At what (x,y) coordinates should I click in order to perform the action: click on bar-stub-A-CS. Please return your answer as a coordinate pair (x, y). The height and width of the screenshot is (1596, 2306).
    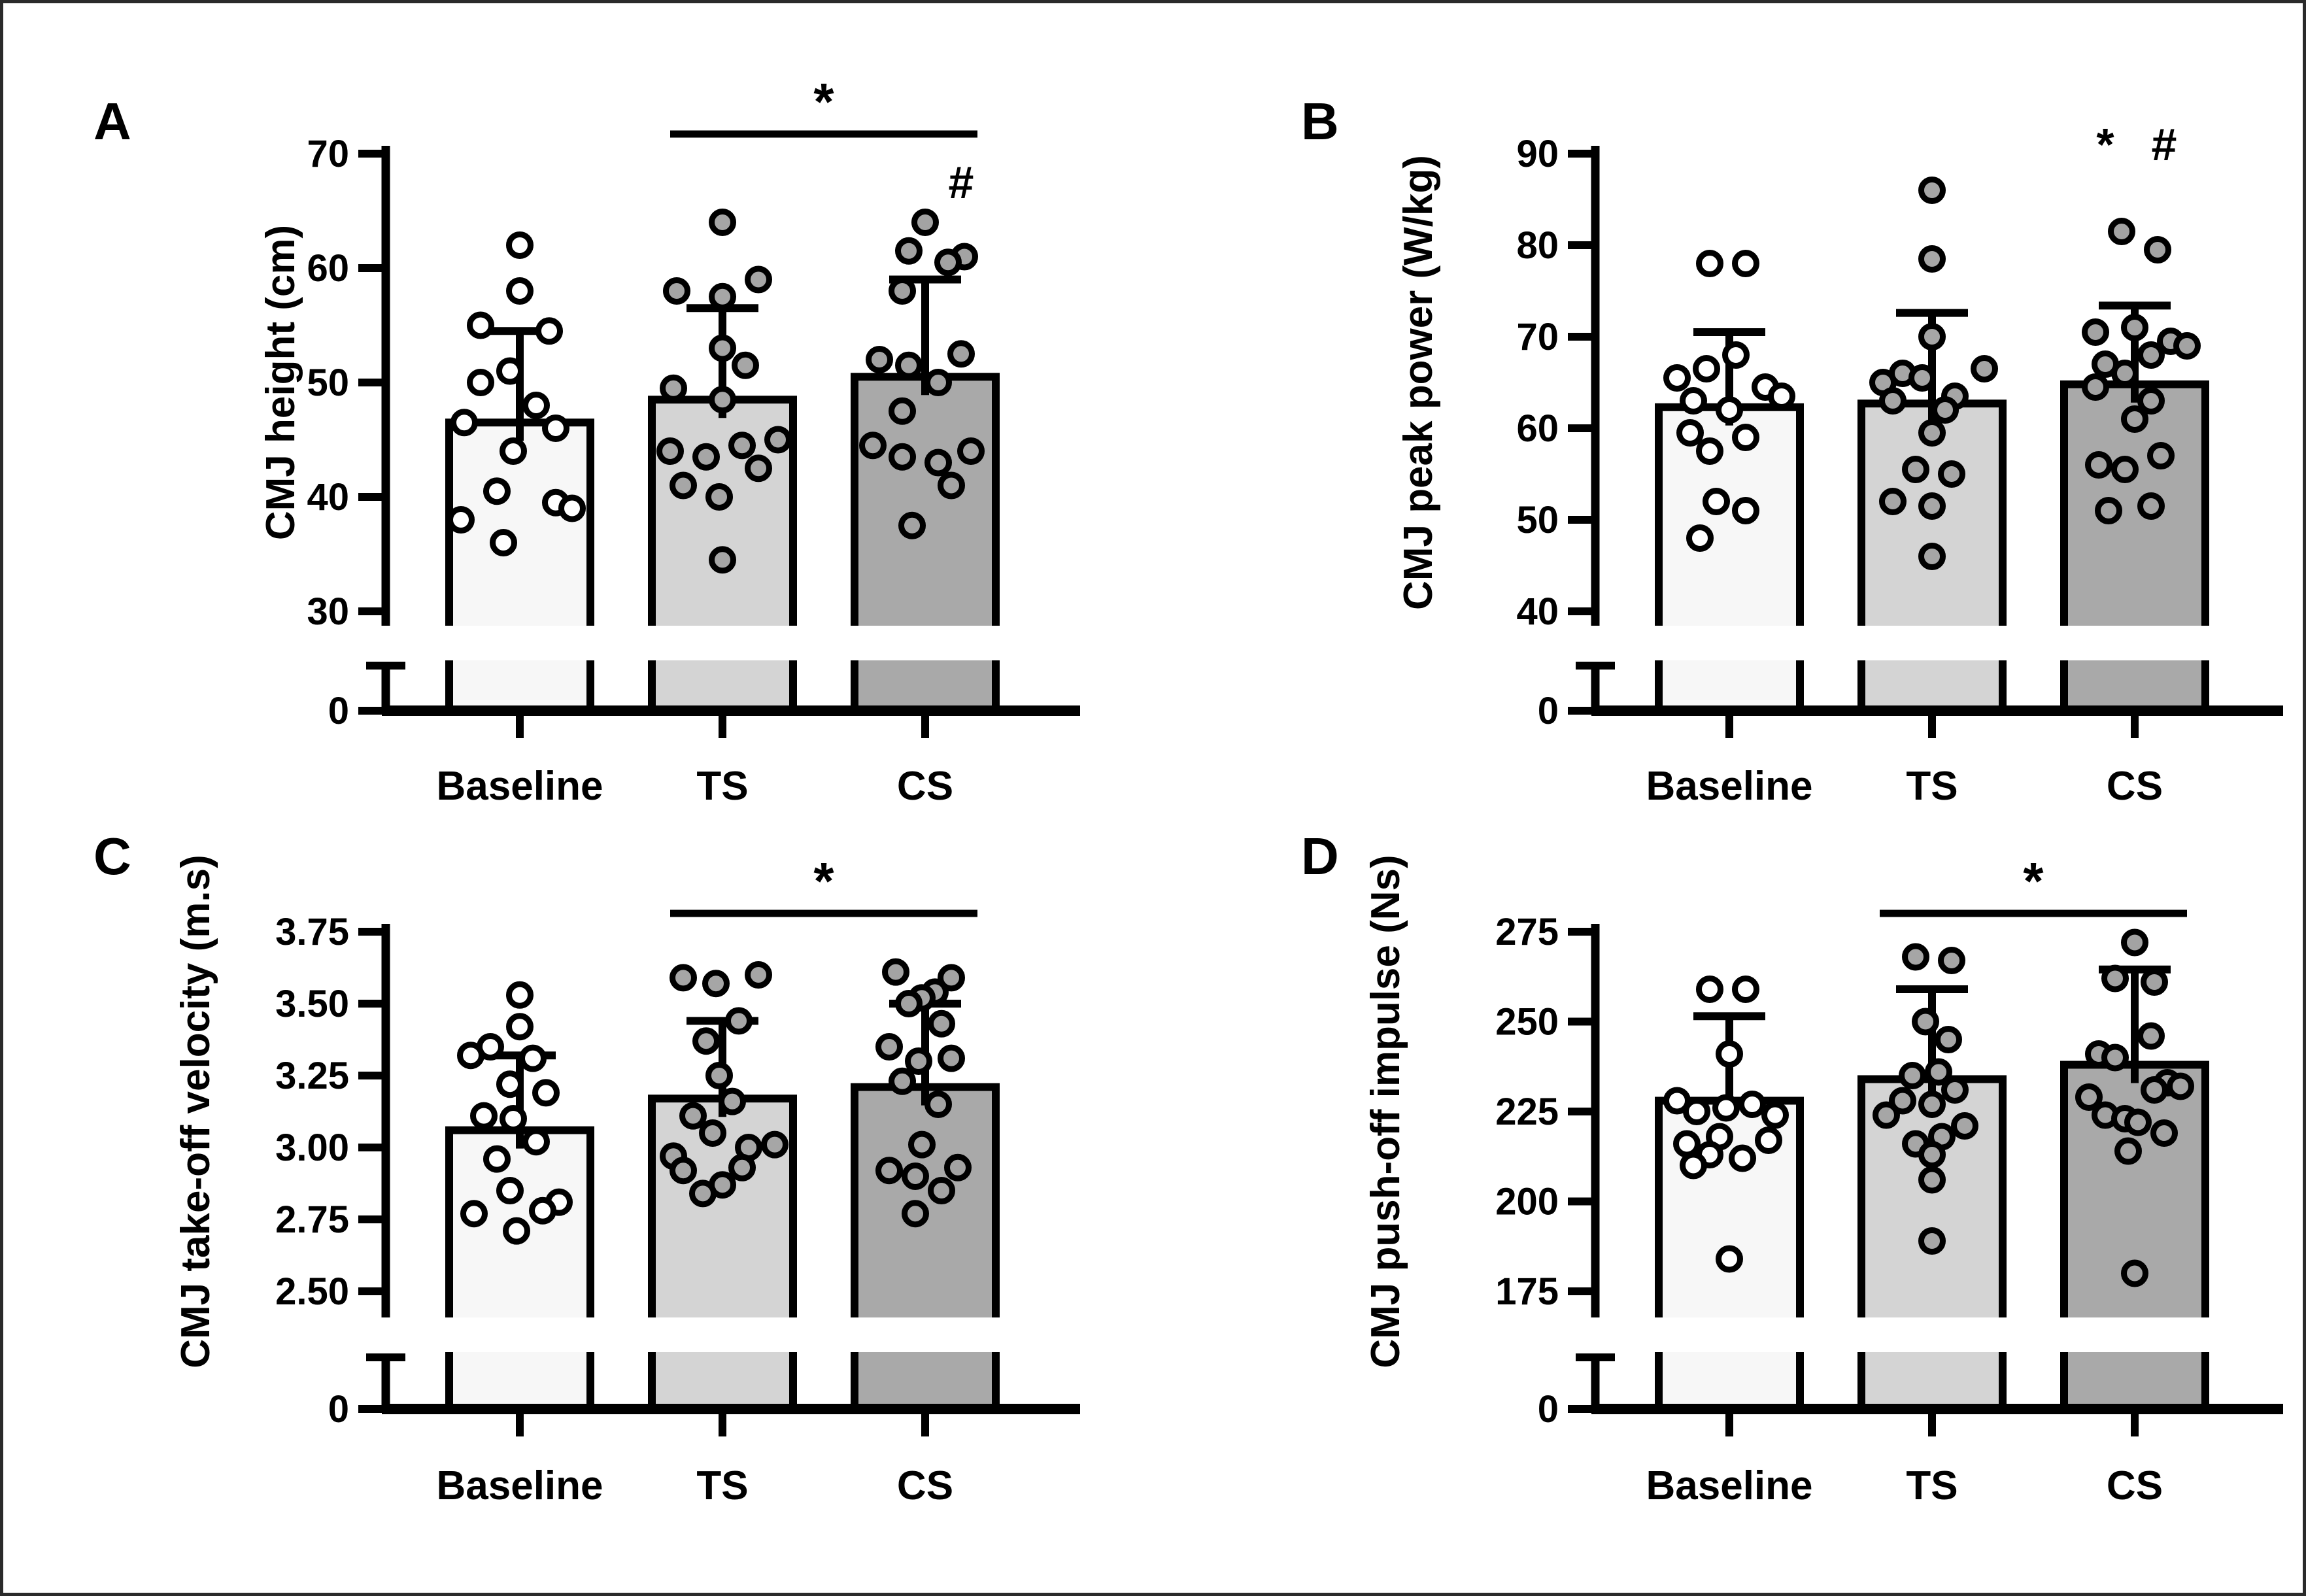
    Looking at the image, I should click on (925, 682).